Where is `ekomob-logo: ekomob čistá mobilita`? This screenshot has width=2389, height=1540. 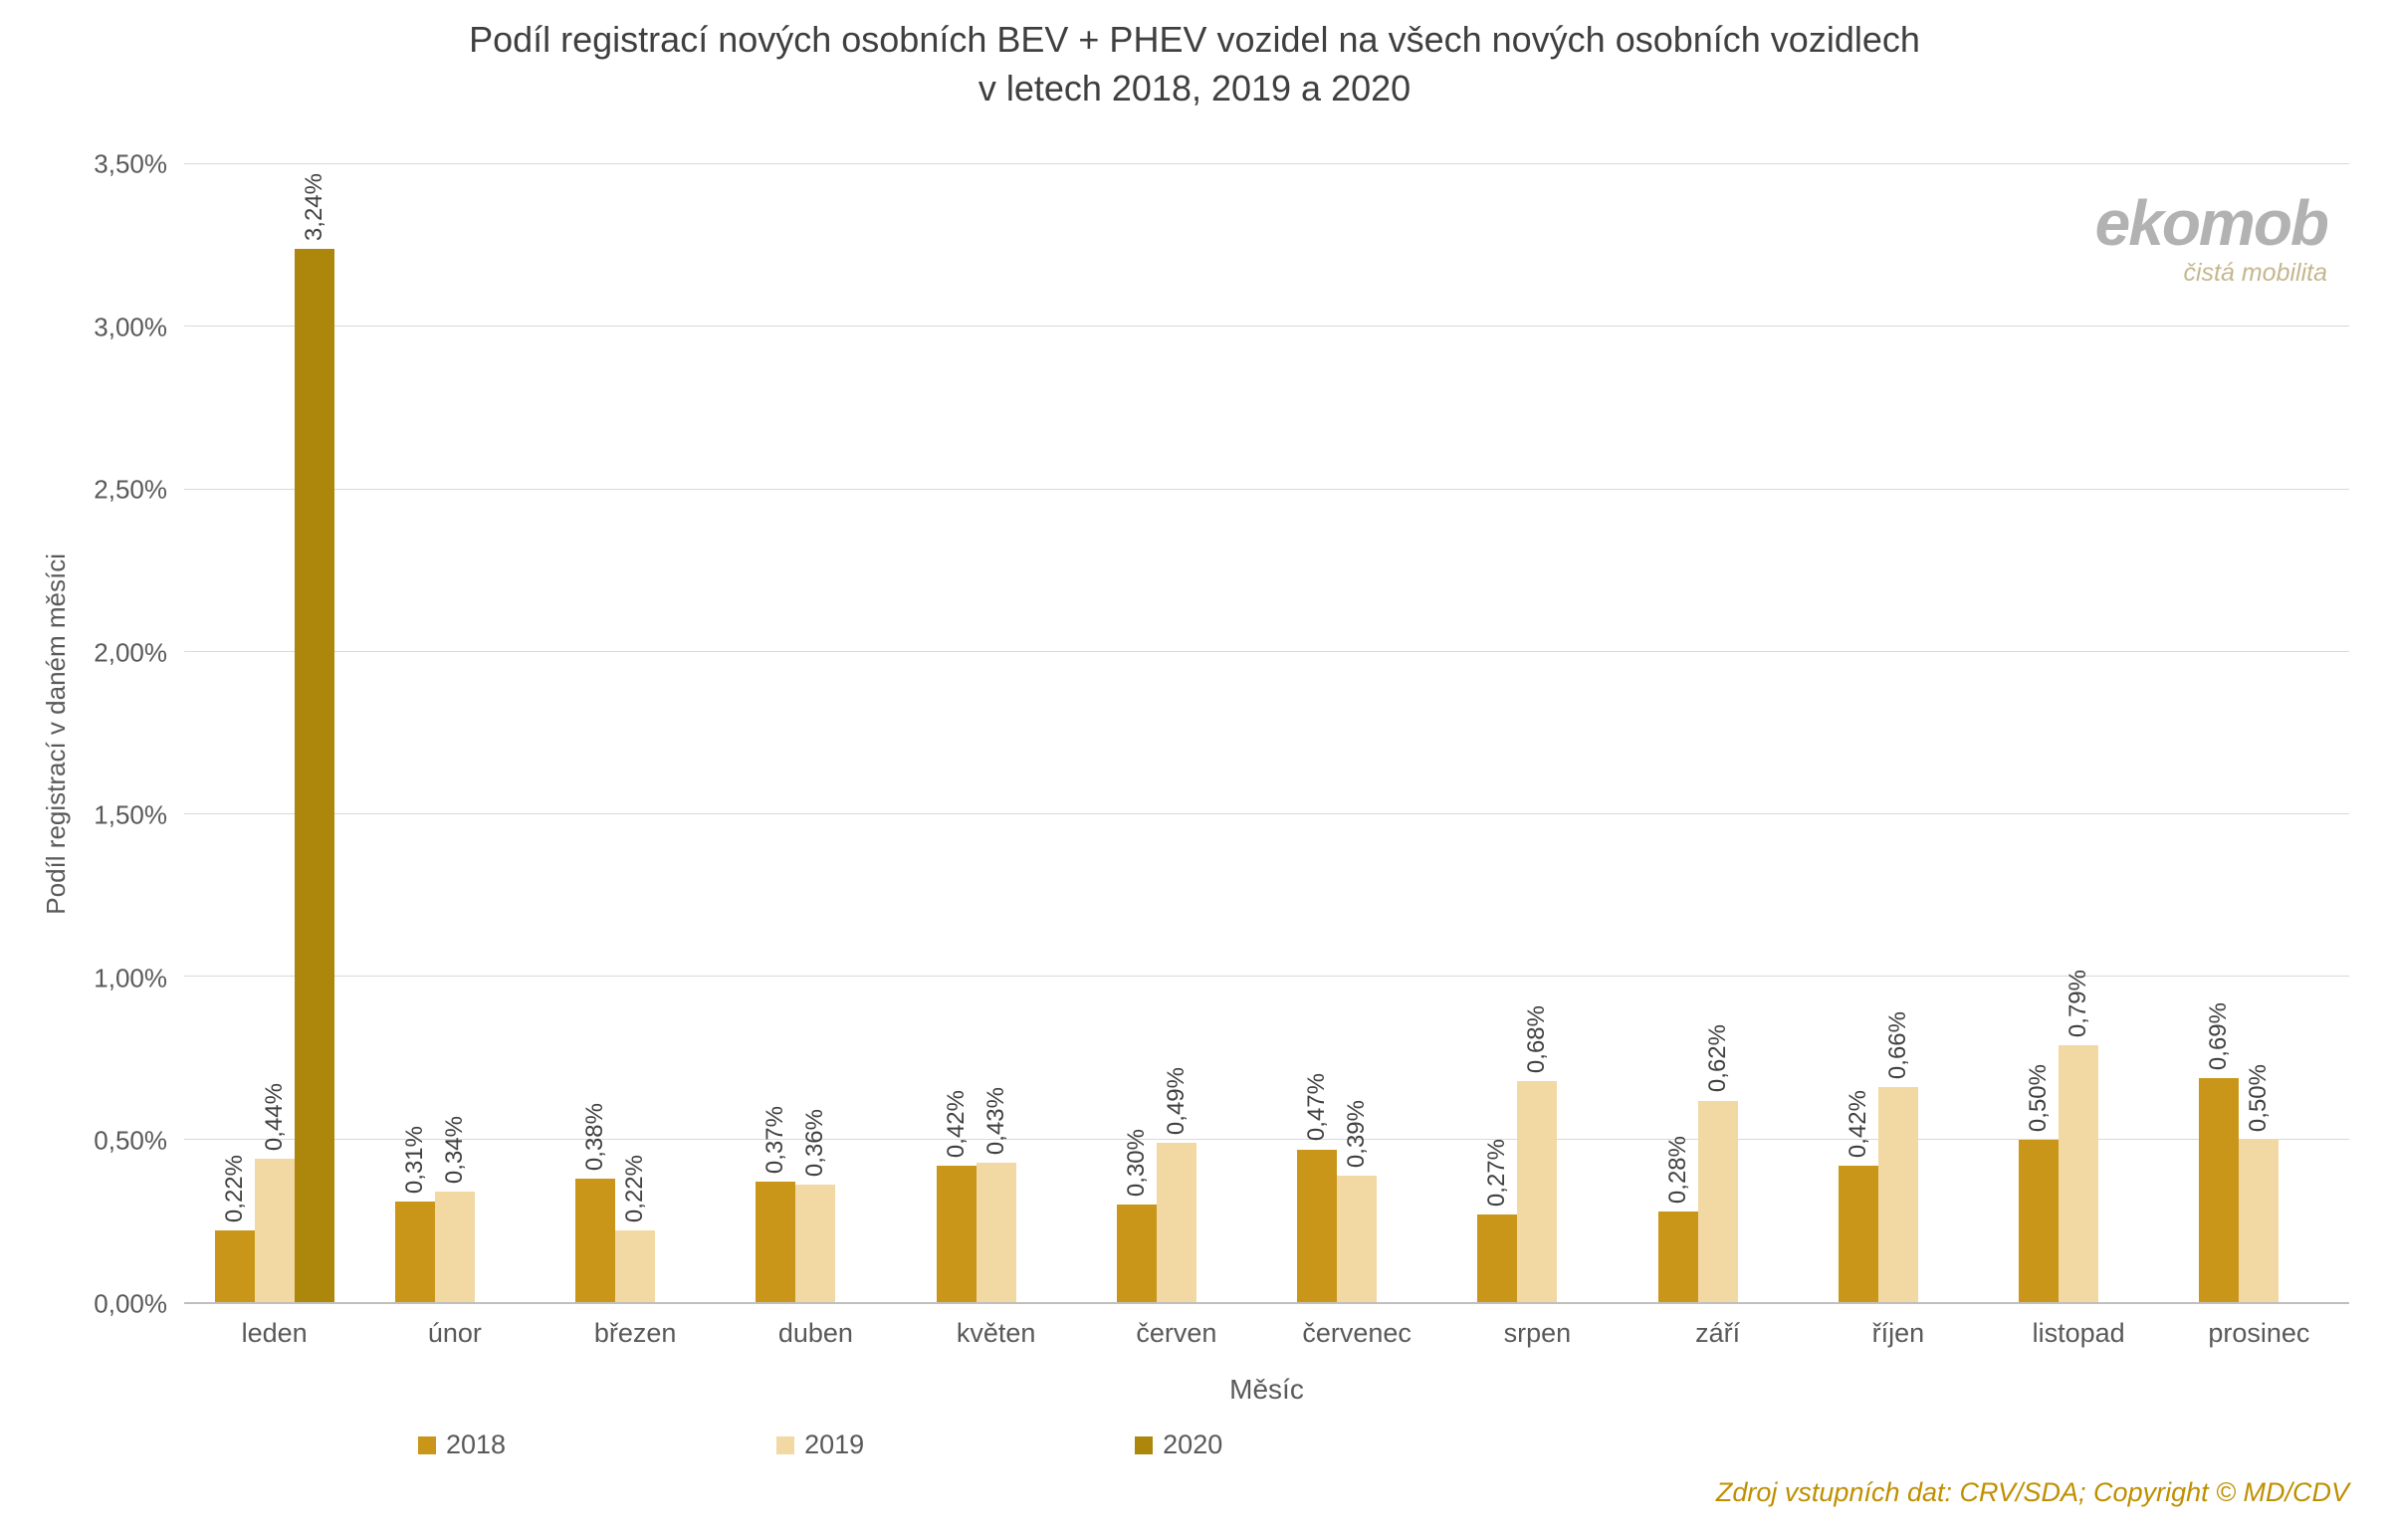 ekomob-logo: ekomob čistá mobilita is located at coordinates (2211, 238).